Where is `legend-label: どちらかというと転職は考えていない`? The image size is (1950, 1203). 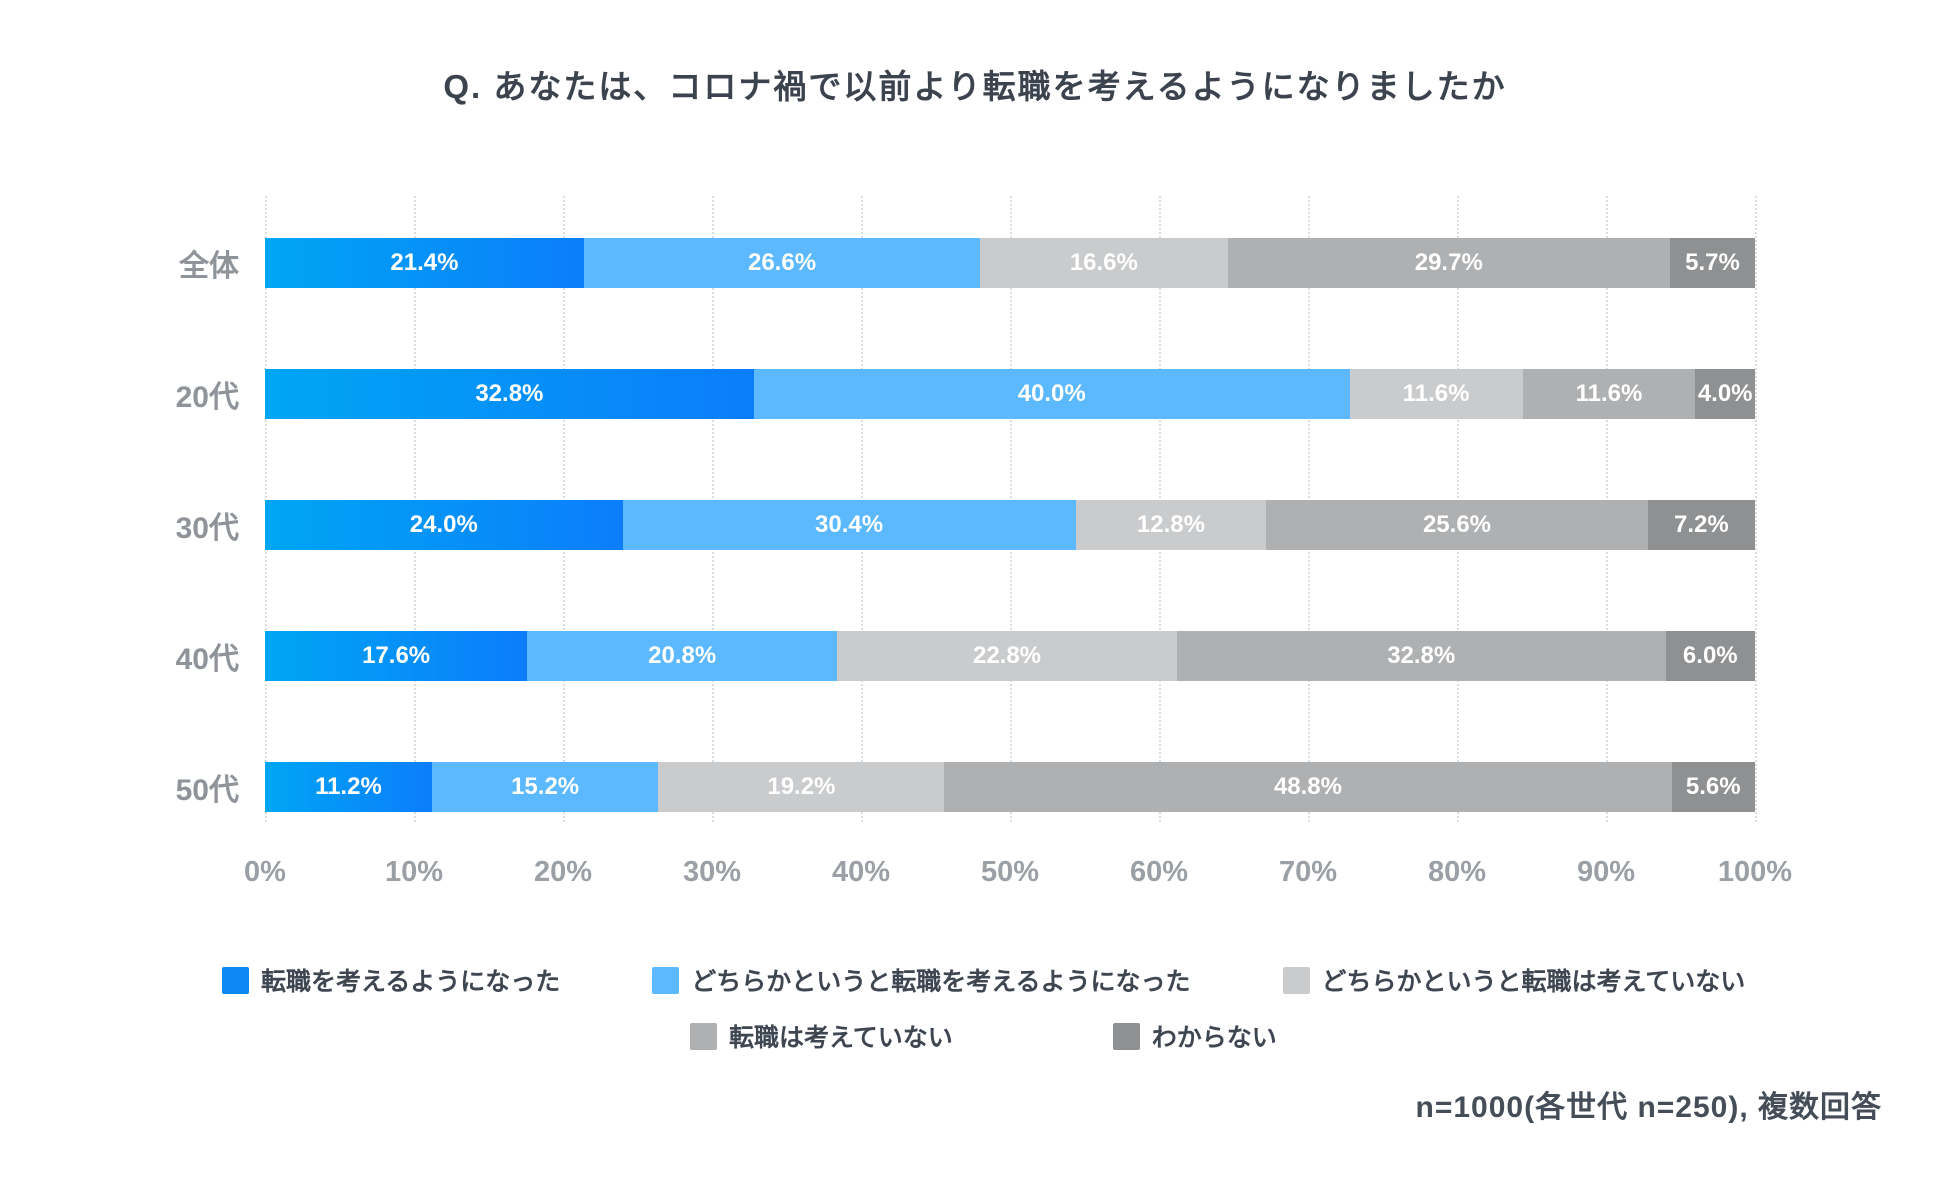 legend-label: どちらかというと転職は考えていない is located at coordinates (1533, 982).